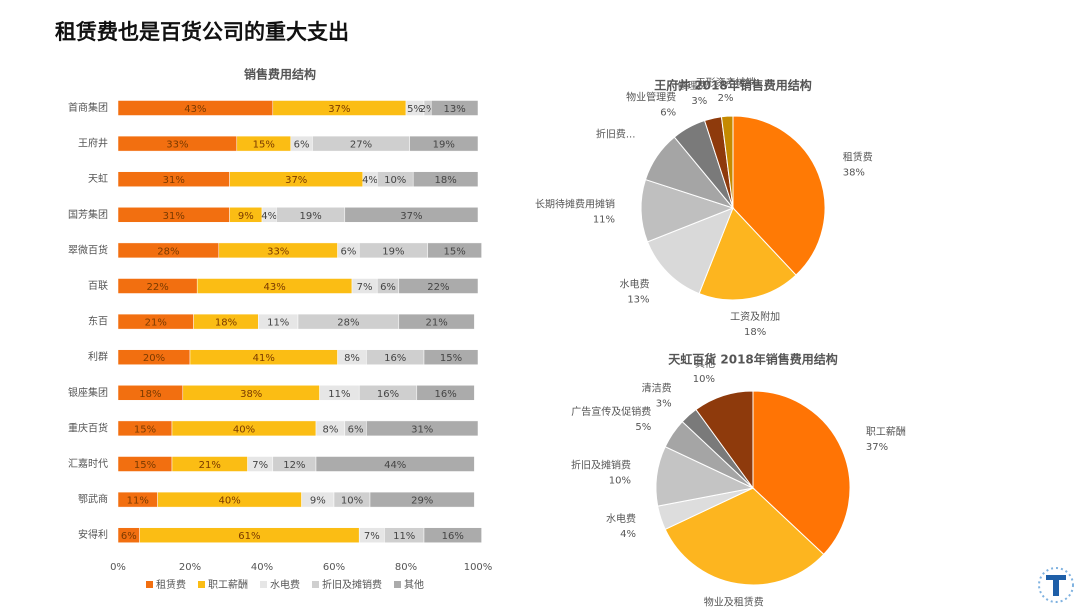 This screenshot has height=608, width=1080. I want to click on slice-label: 租赁费, so click(858, 157).